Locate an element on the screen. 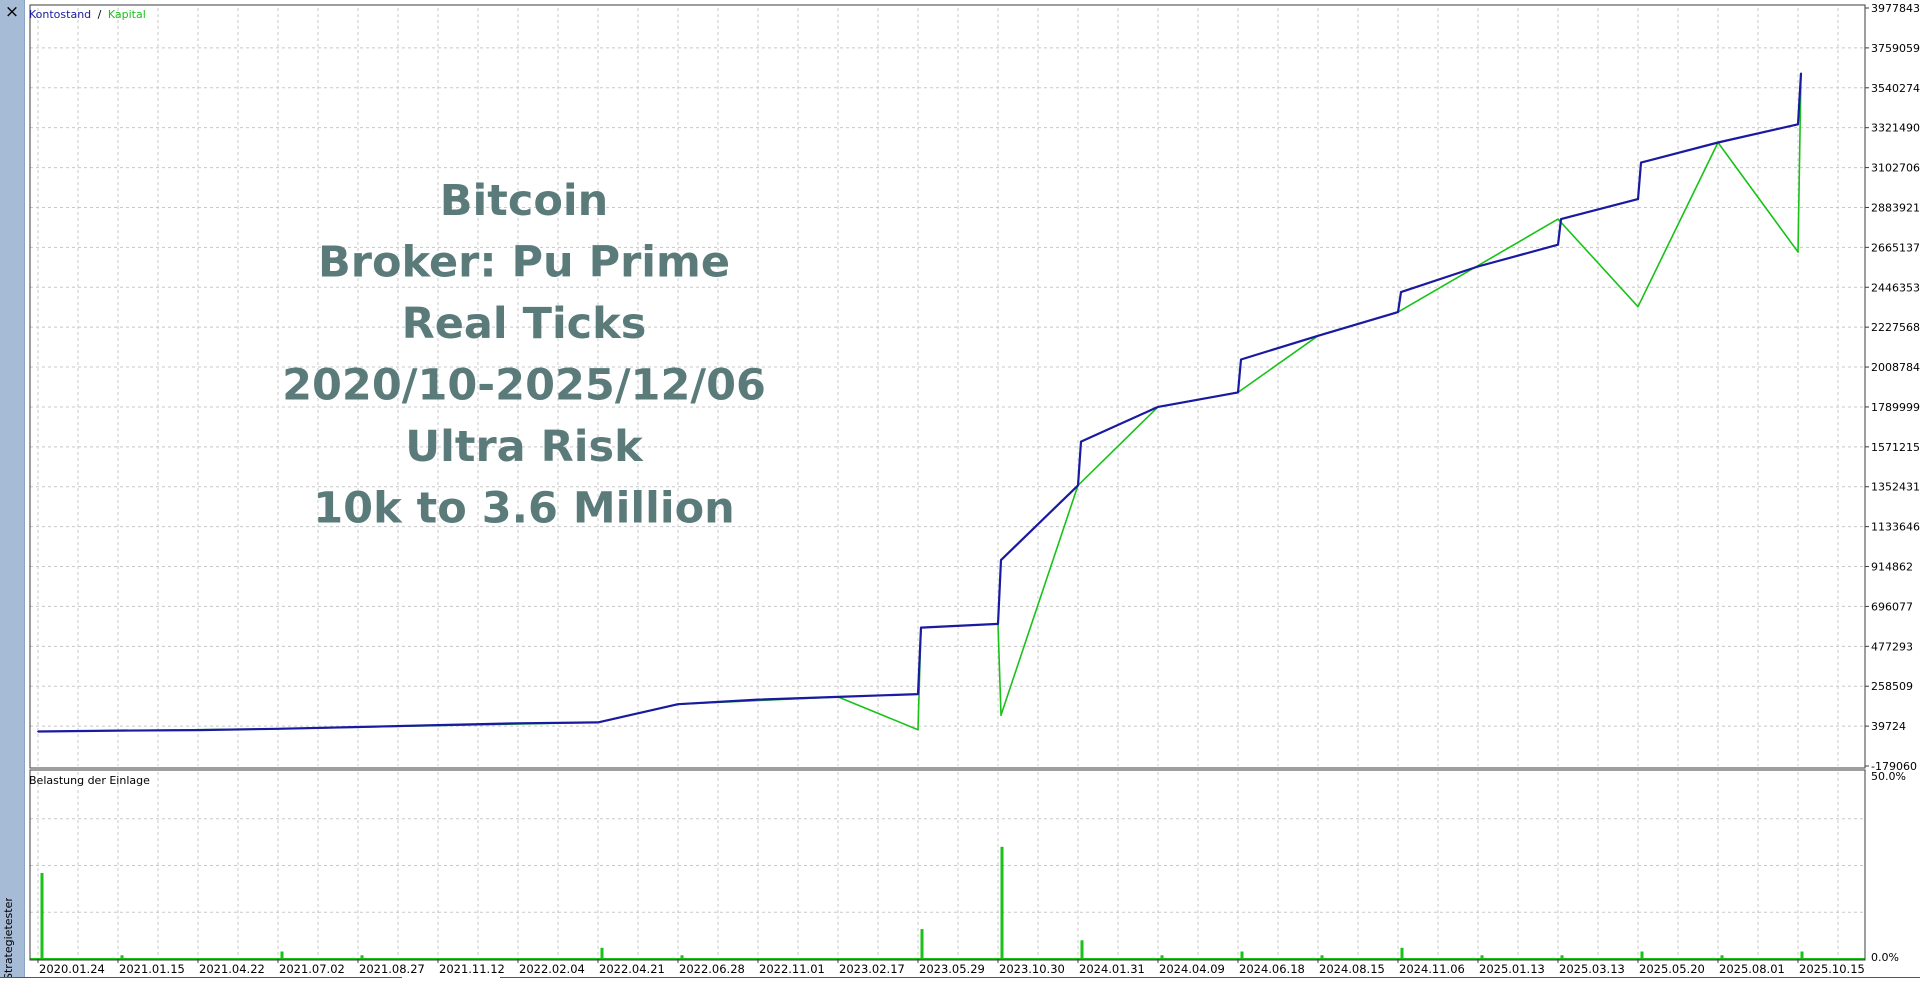 The image size is (1920, 986). close-icon: × is located at coordinates (12, 12).